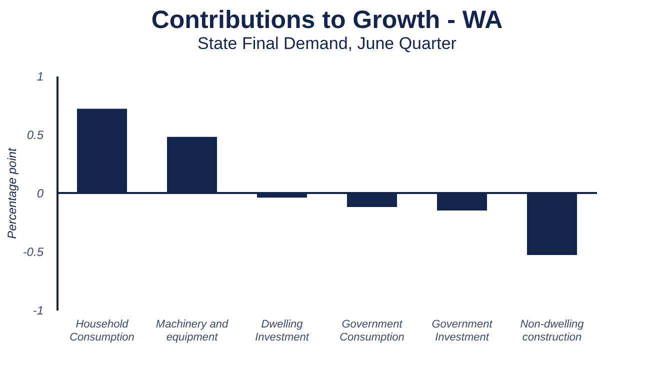 The height and width of the screenshot is (370, 645). What do you see at coordinates (33, 252) in the screenshot?
I see `y-tick-label: -0.5` at bounding box center [33, 252].